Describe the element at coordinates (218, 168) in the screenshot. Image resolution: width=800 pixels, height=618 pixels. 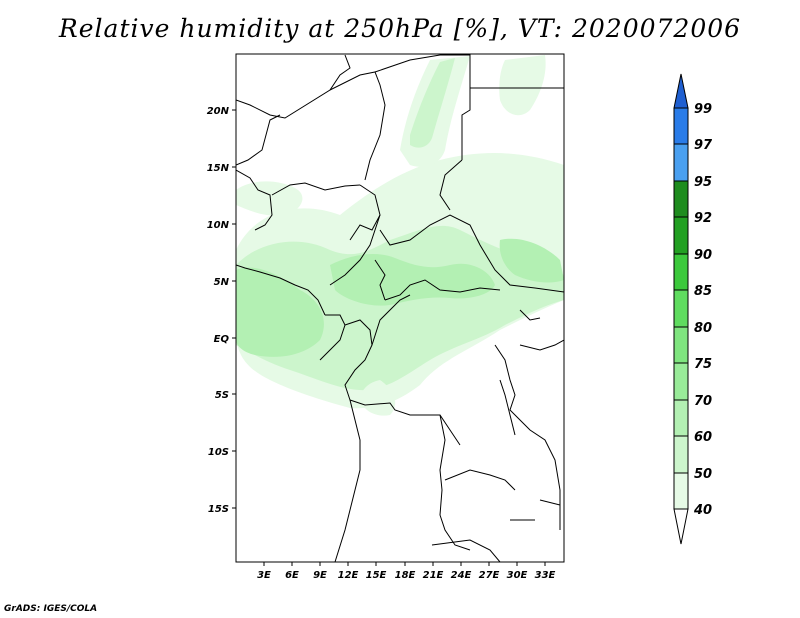
I see `lat-tick-label: 15N` at that location.